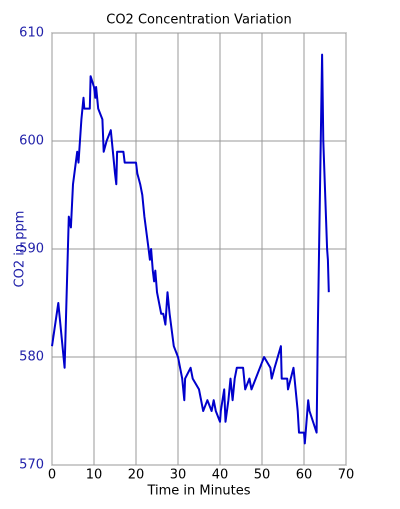 The width and height of the screenshot is (400, 509). What do you see at coordinates (198, 491) in the screenshot?
I see `x-axis-label: Time in Minutes` at bounding box center [198, 491].